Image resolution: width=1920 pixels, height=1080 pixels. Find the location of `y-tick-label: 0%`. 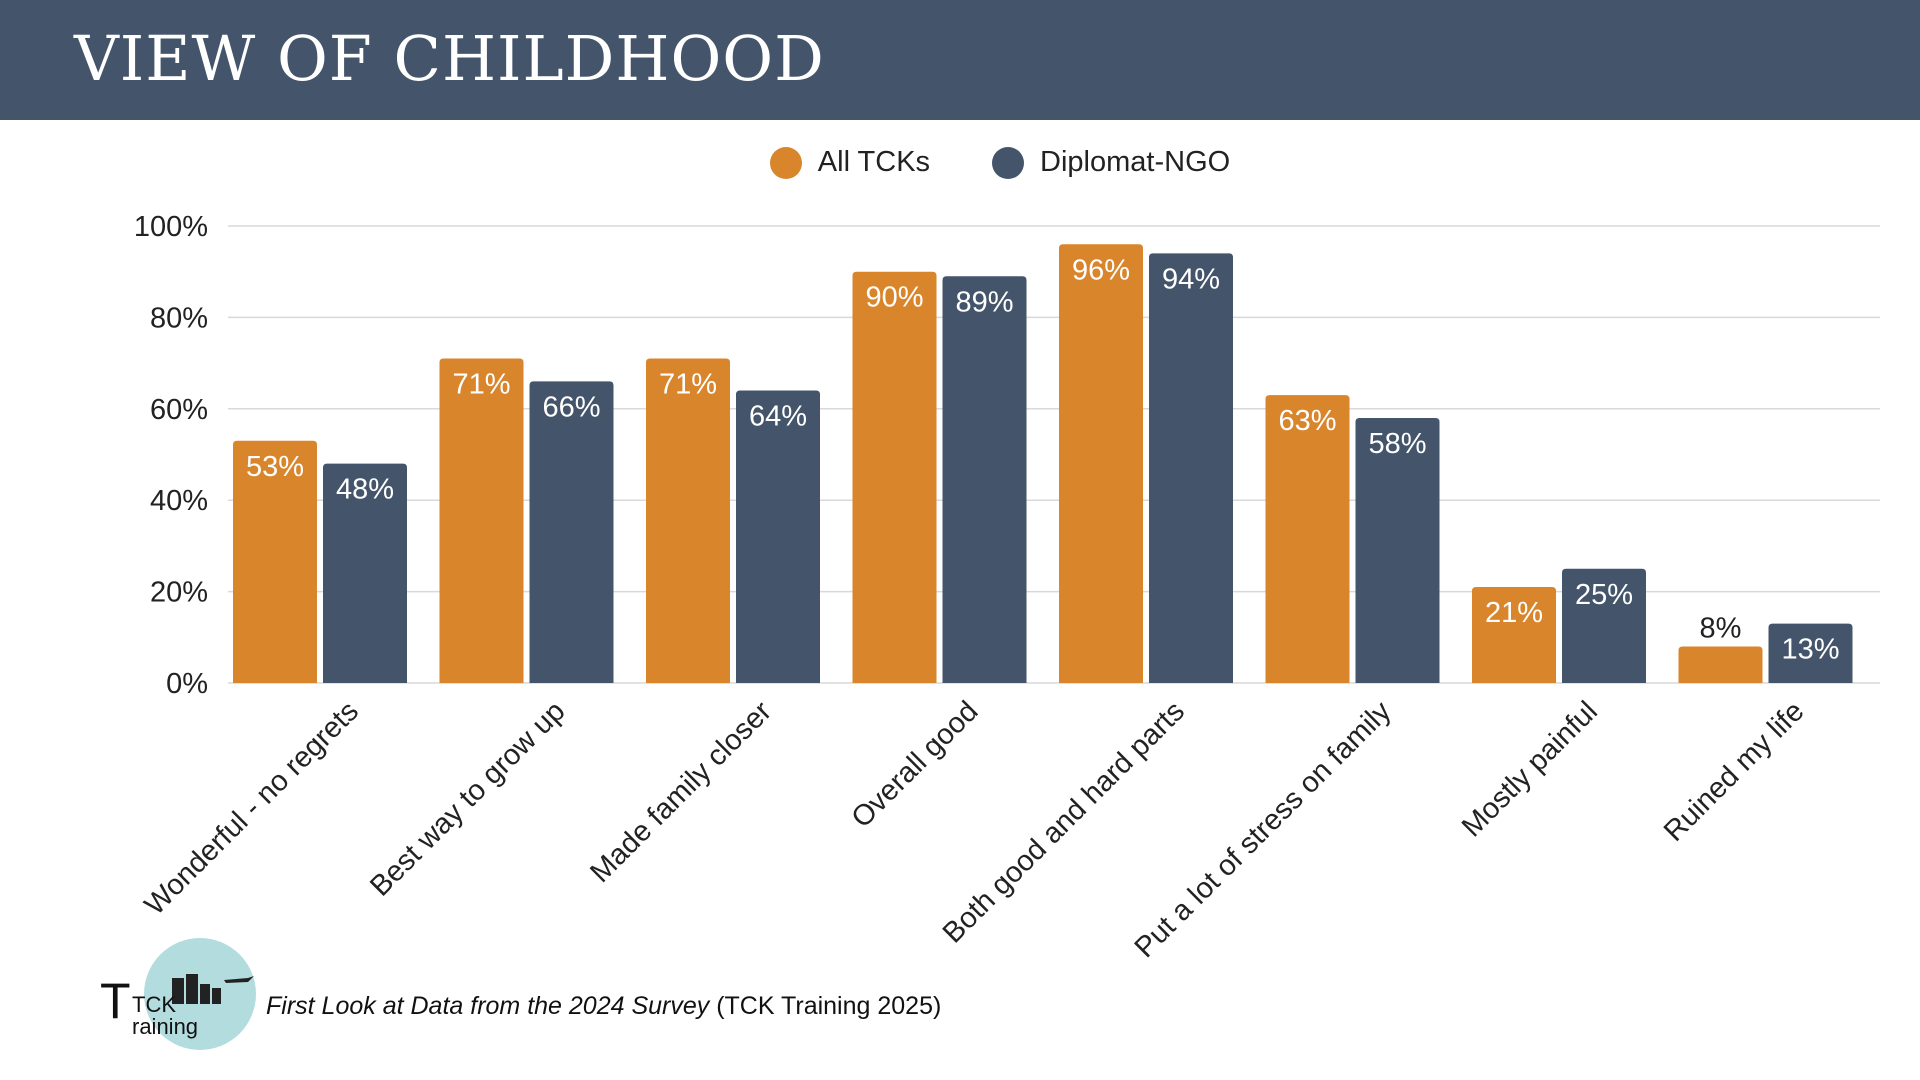

y-tick-label: 0% is located at coordinates (187, 684).